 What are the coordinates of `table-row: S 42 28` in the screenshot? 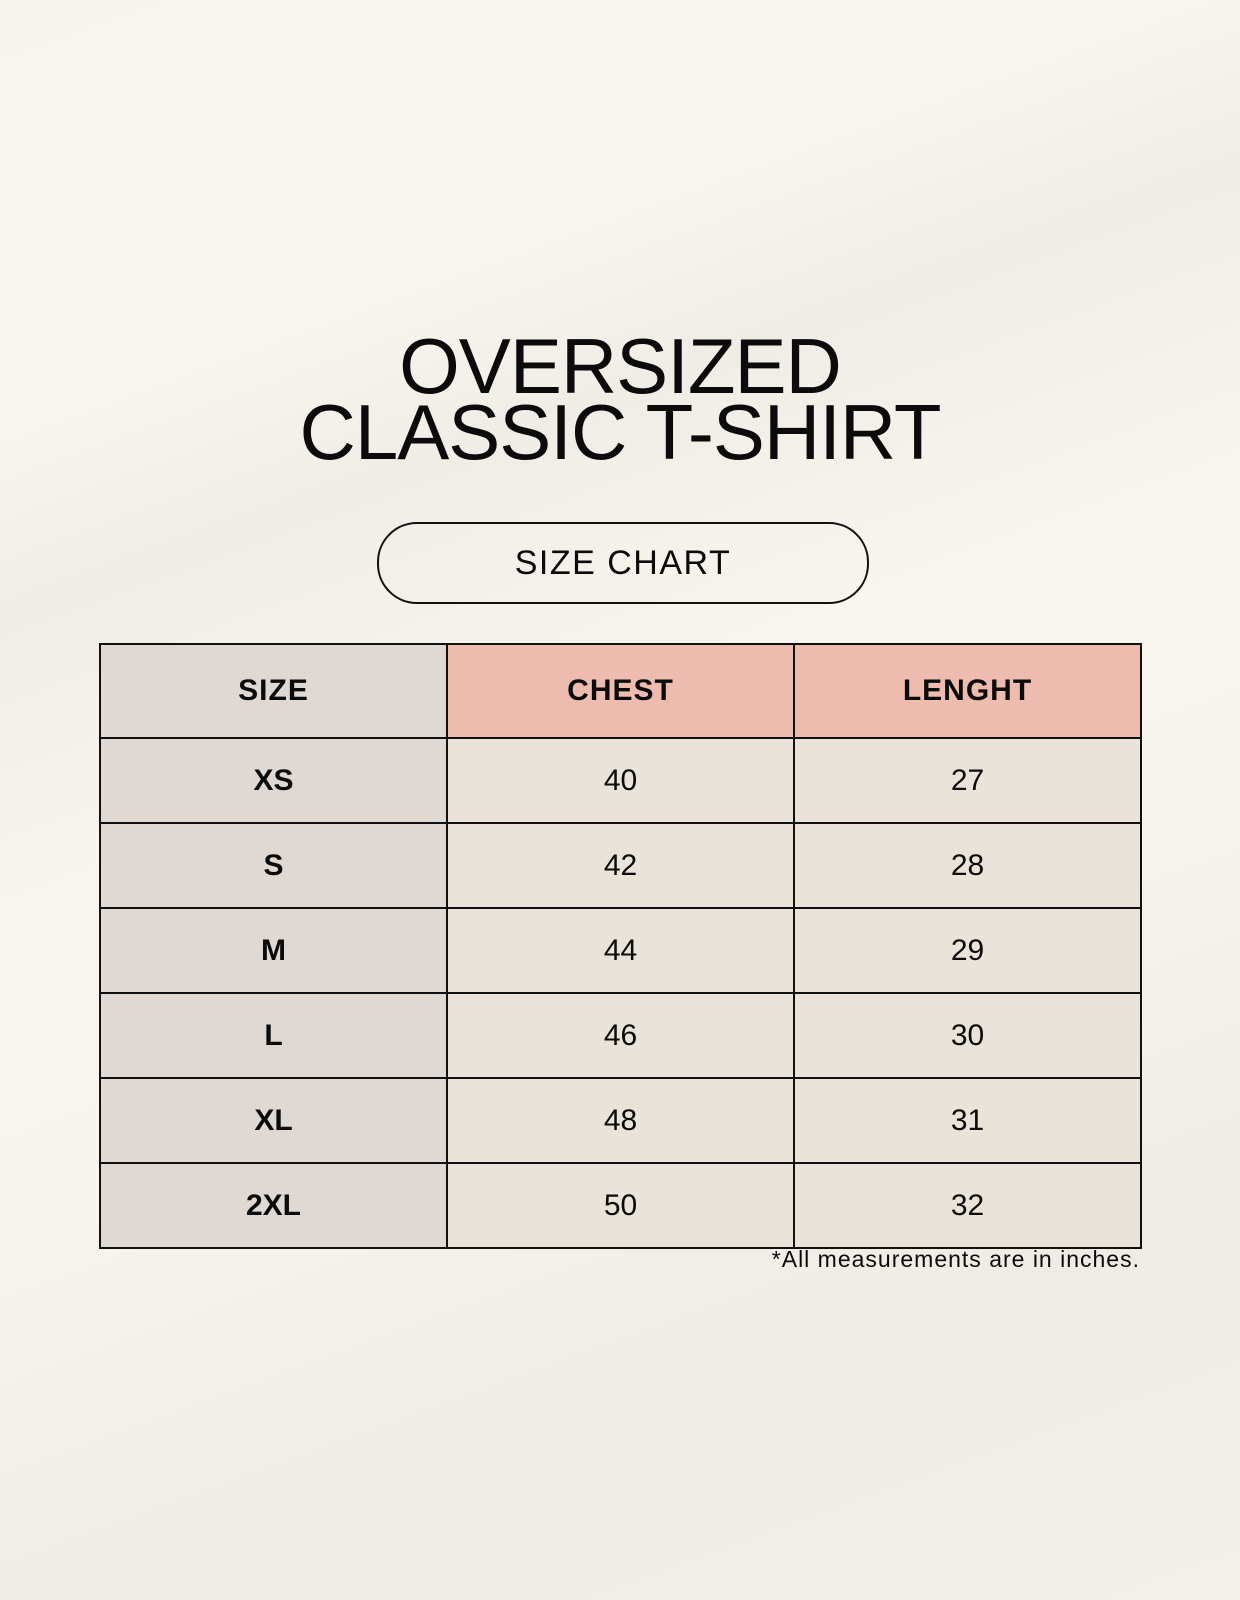 It's located at (620, 865).